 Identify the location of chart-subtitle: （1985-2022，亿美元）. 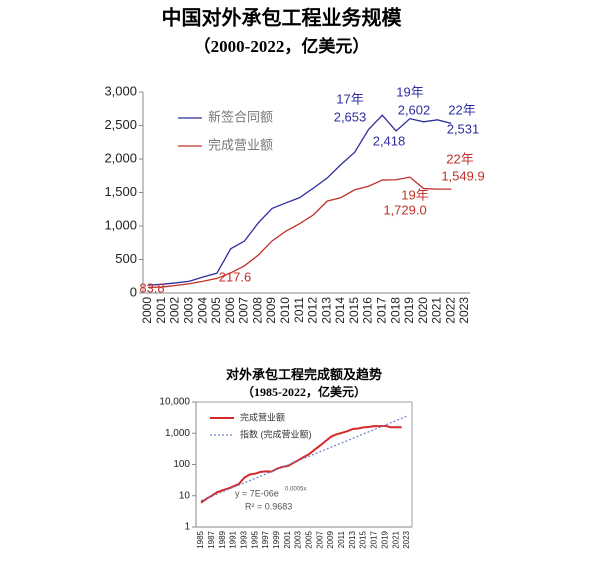
(304, 391).